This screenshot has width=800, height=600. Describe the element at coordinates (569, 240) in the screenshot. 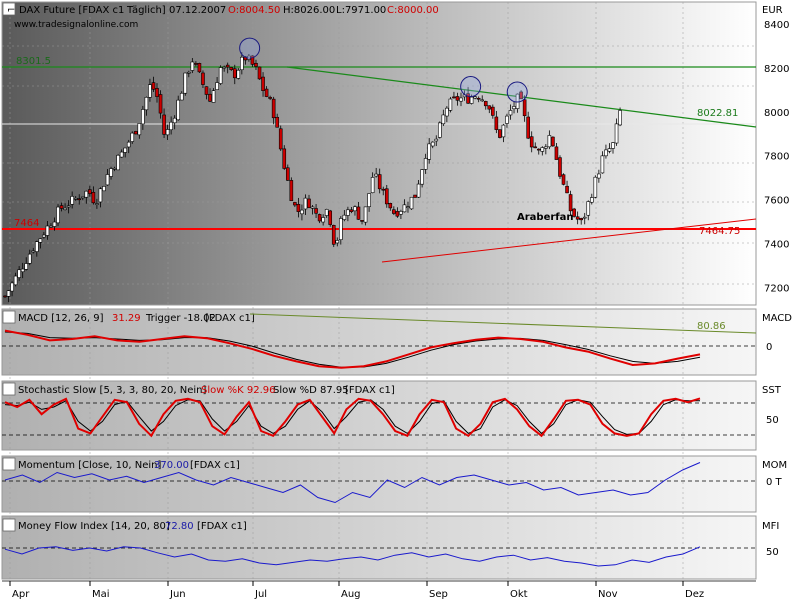

I see `uptrend-line` at that location.